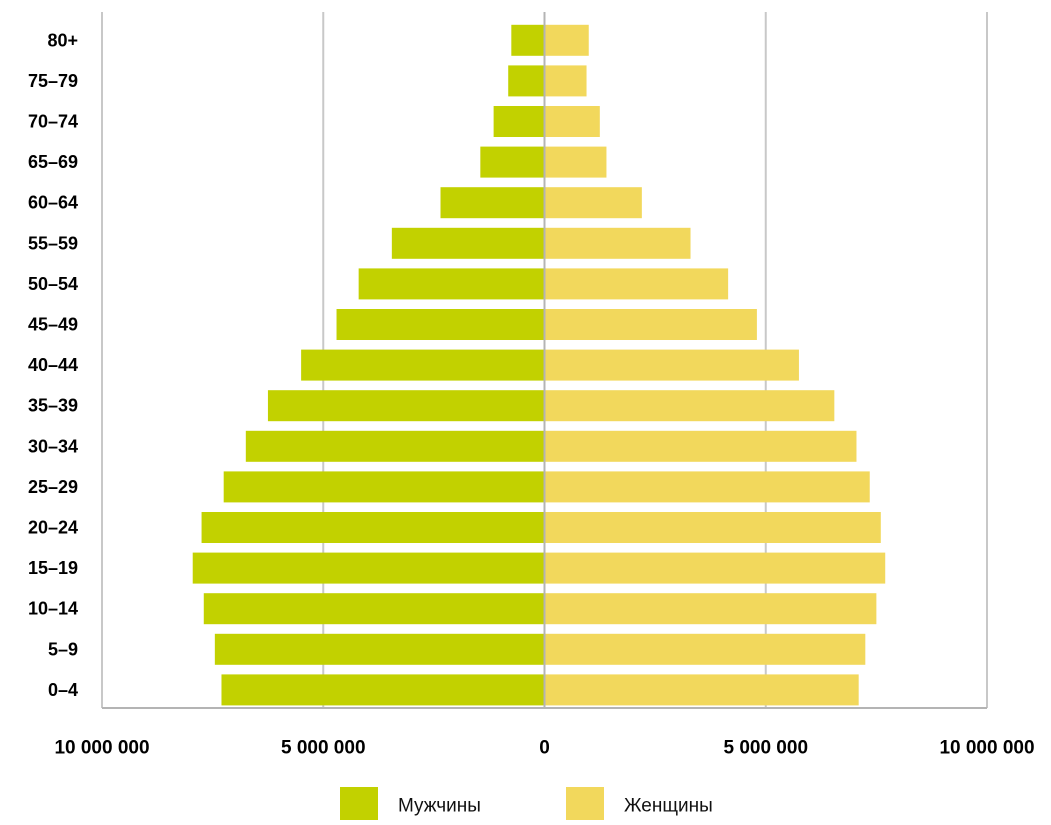 The image size is (1051, 825). Describe the element at coordinates (63, 690) in the screenshot. I see `category-label-0: 0–4` at that location.